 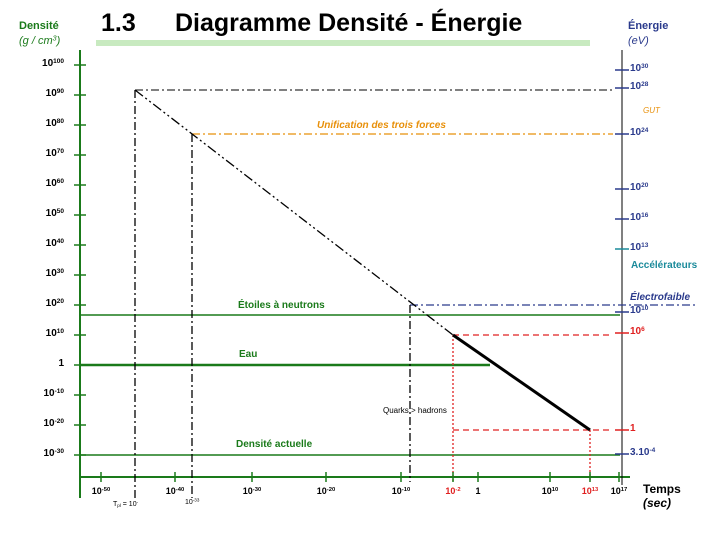 I want to click on x-tick-label: 1, so click(x=478, y=491).